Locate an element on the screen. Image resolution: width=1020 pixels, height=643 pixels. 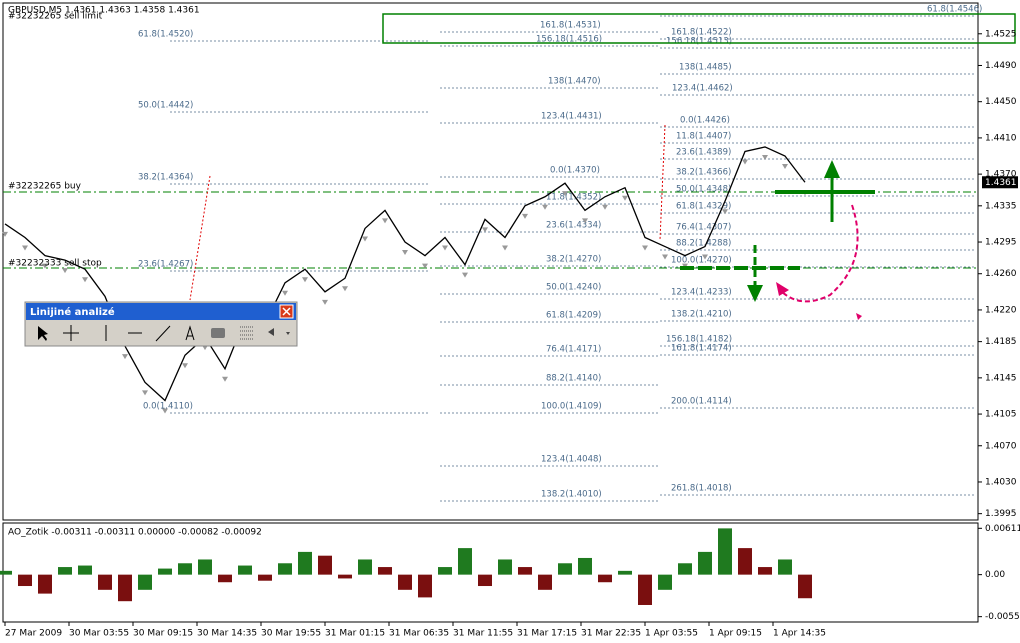
y-tick-label: 1.4260 is located at coordinates (1001, 274).